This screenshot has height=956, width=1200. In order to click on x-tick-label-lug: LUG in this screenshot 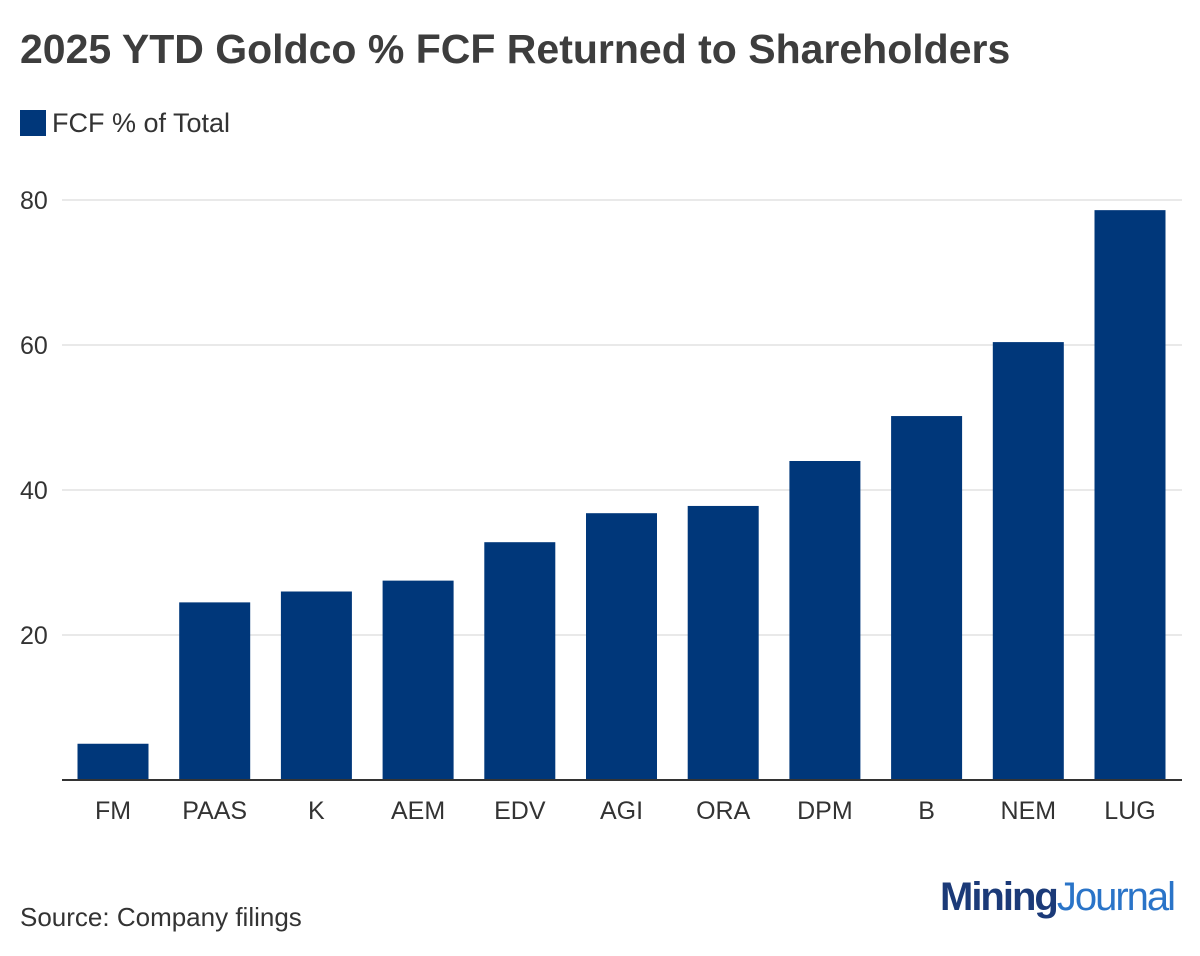, I will do `click(1129, 811)`.